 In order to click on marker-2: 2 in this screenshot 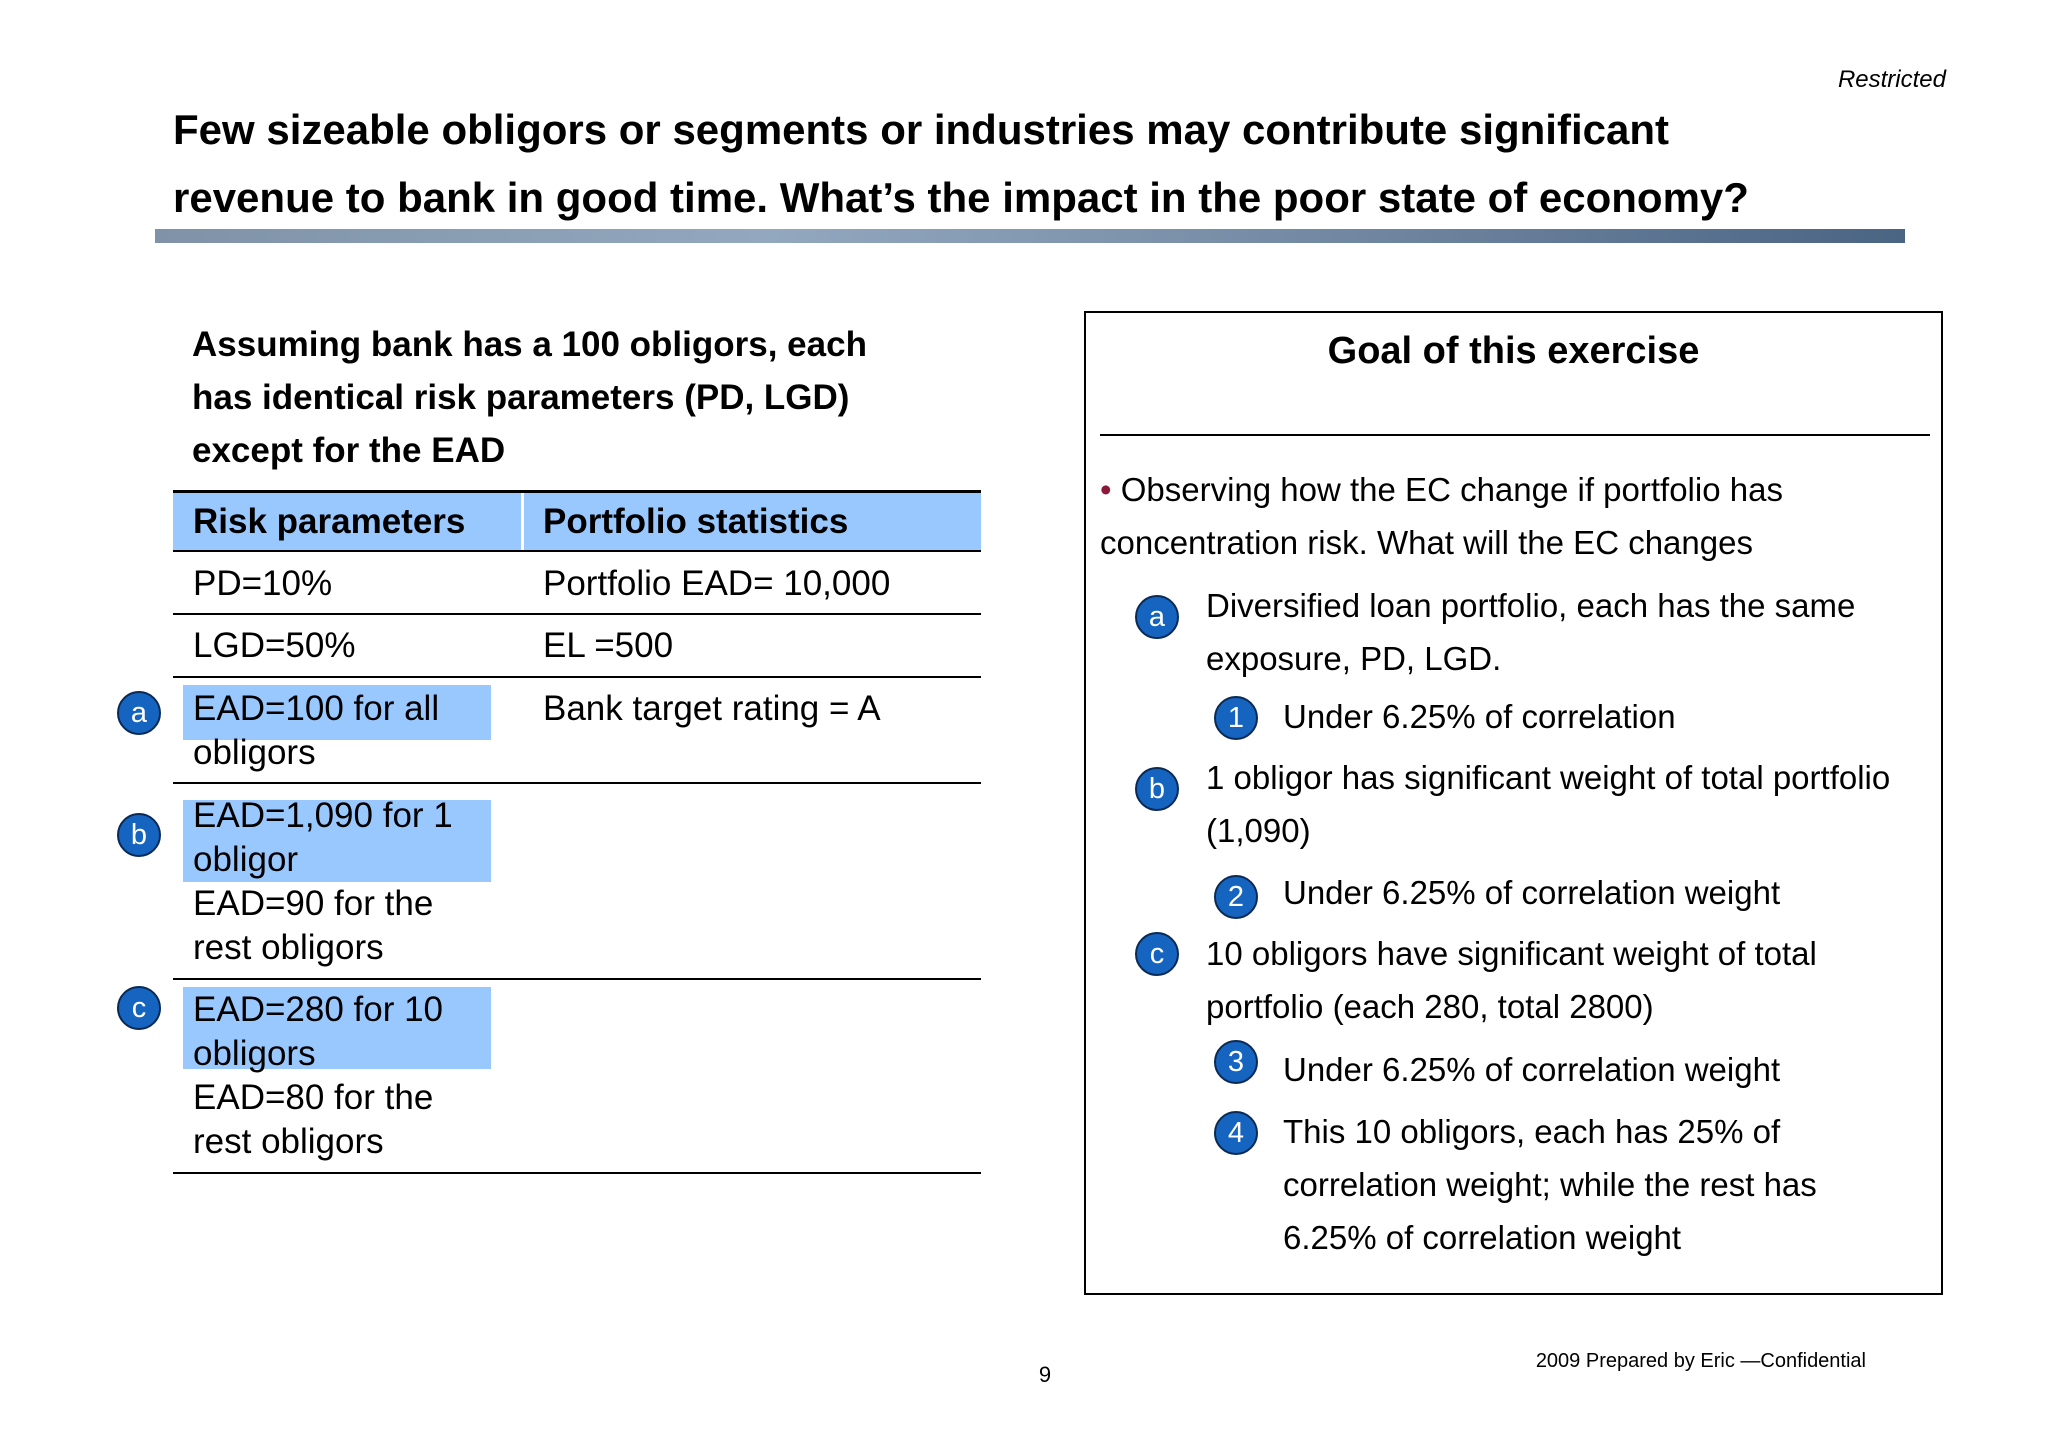, I will do `click(1236, 897)`.